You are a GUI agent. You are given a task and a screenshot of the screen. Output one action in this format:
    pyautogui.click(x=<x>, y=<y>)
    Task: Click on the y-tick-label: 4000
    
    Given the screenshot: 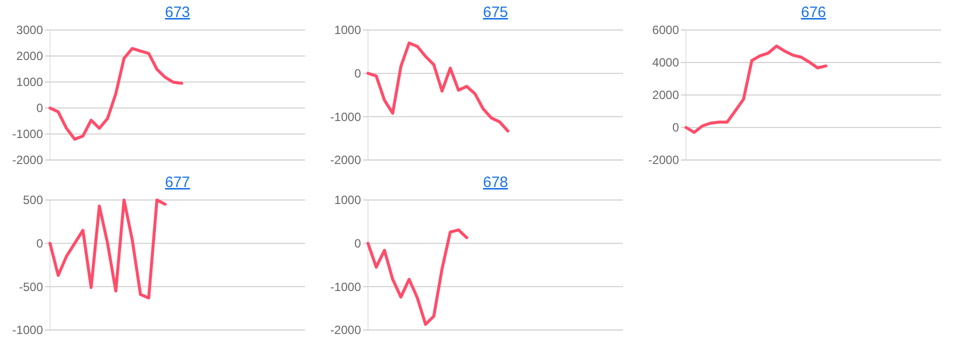 What is the action you would take?
    pyautogui.click(x=666, y=63)
    